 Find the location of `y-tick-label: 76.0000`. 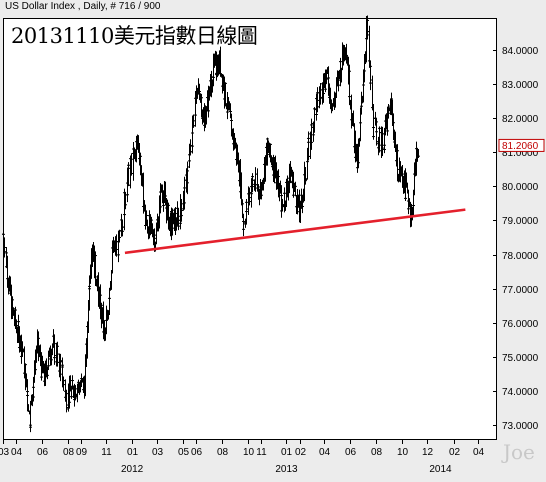

y-tick-label: 76.0000 is located at coordinates (520, 324).